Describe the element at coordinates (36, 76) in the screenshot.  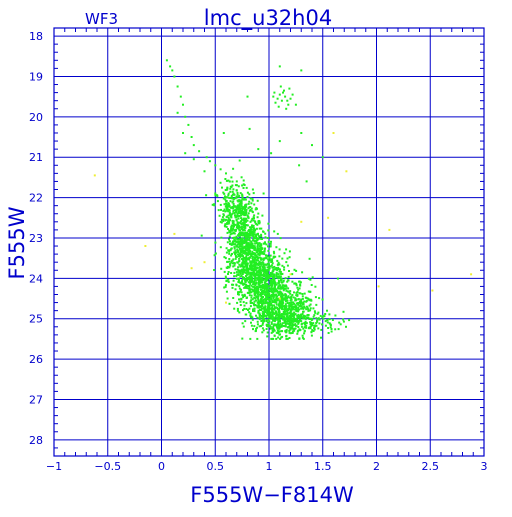
I see `y-tick-label: 19` at that location.